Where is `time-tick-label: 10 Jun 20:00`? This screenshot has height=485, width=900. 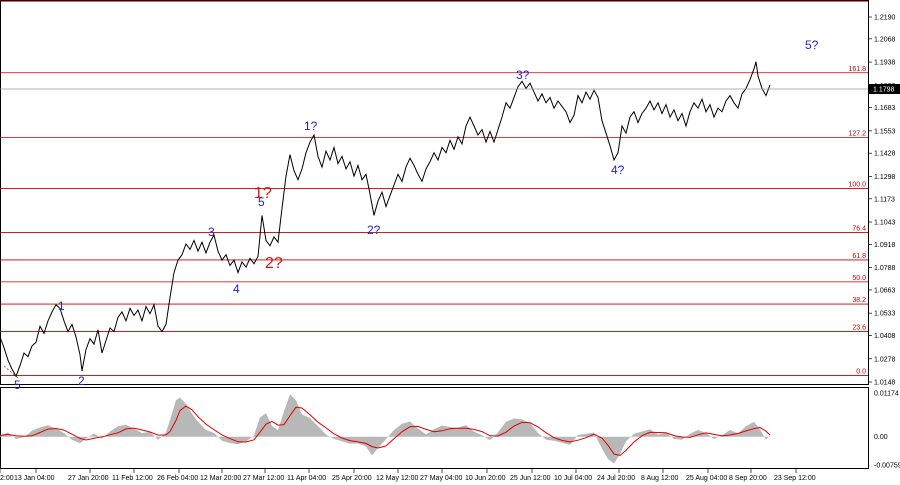 time-tick-label: 10 Jun 20:00 is located at coordinates (485, 478).